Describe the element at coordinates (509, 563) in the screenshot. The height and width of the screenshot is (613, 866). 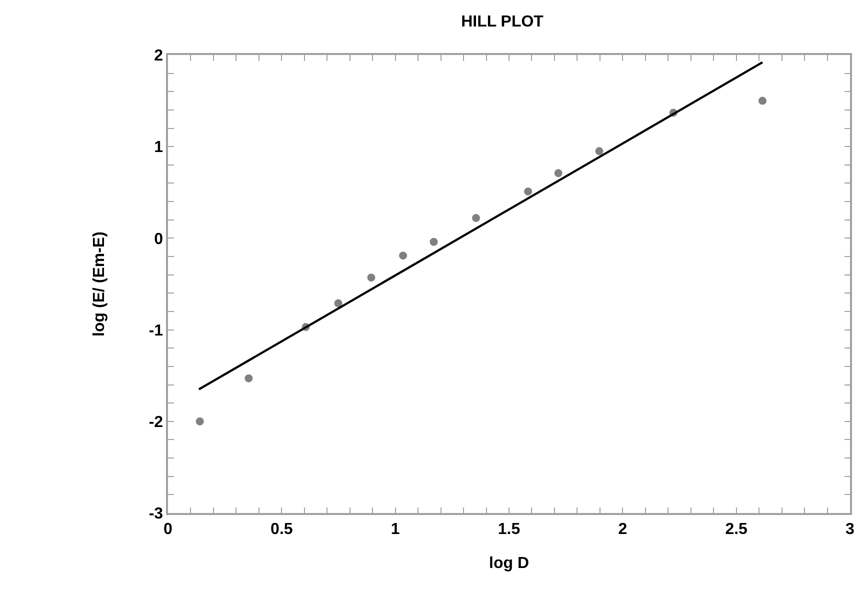
I see `x-axis-title: log D` at that location.